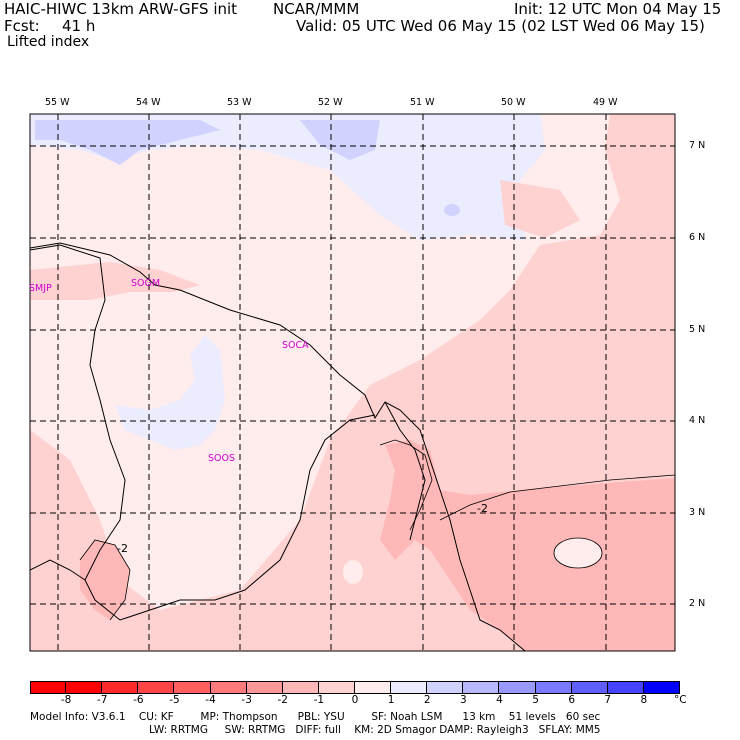  What do you see at coordinates (644, 700) in the screenshot?
I see `colorbar-tick-label: 8` at bounding box center [644, 700].